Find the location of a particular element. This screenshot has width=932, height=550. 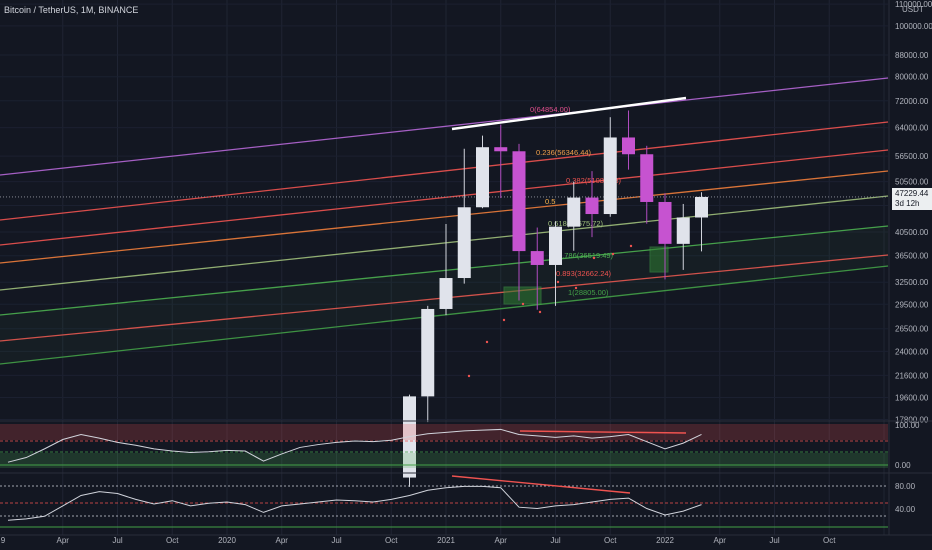

price-axis-label: 80000.00 is located at coordinates (912, 77).